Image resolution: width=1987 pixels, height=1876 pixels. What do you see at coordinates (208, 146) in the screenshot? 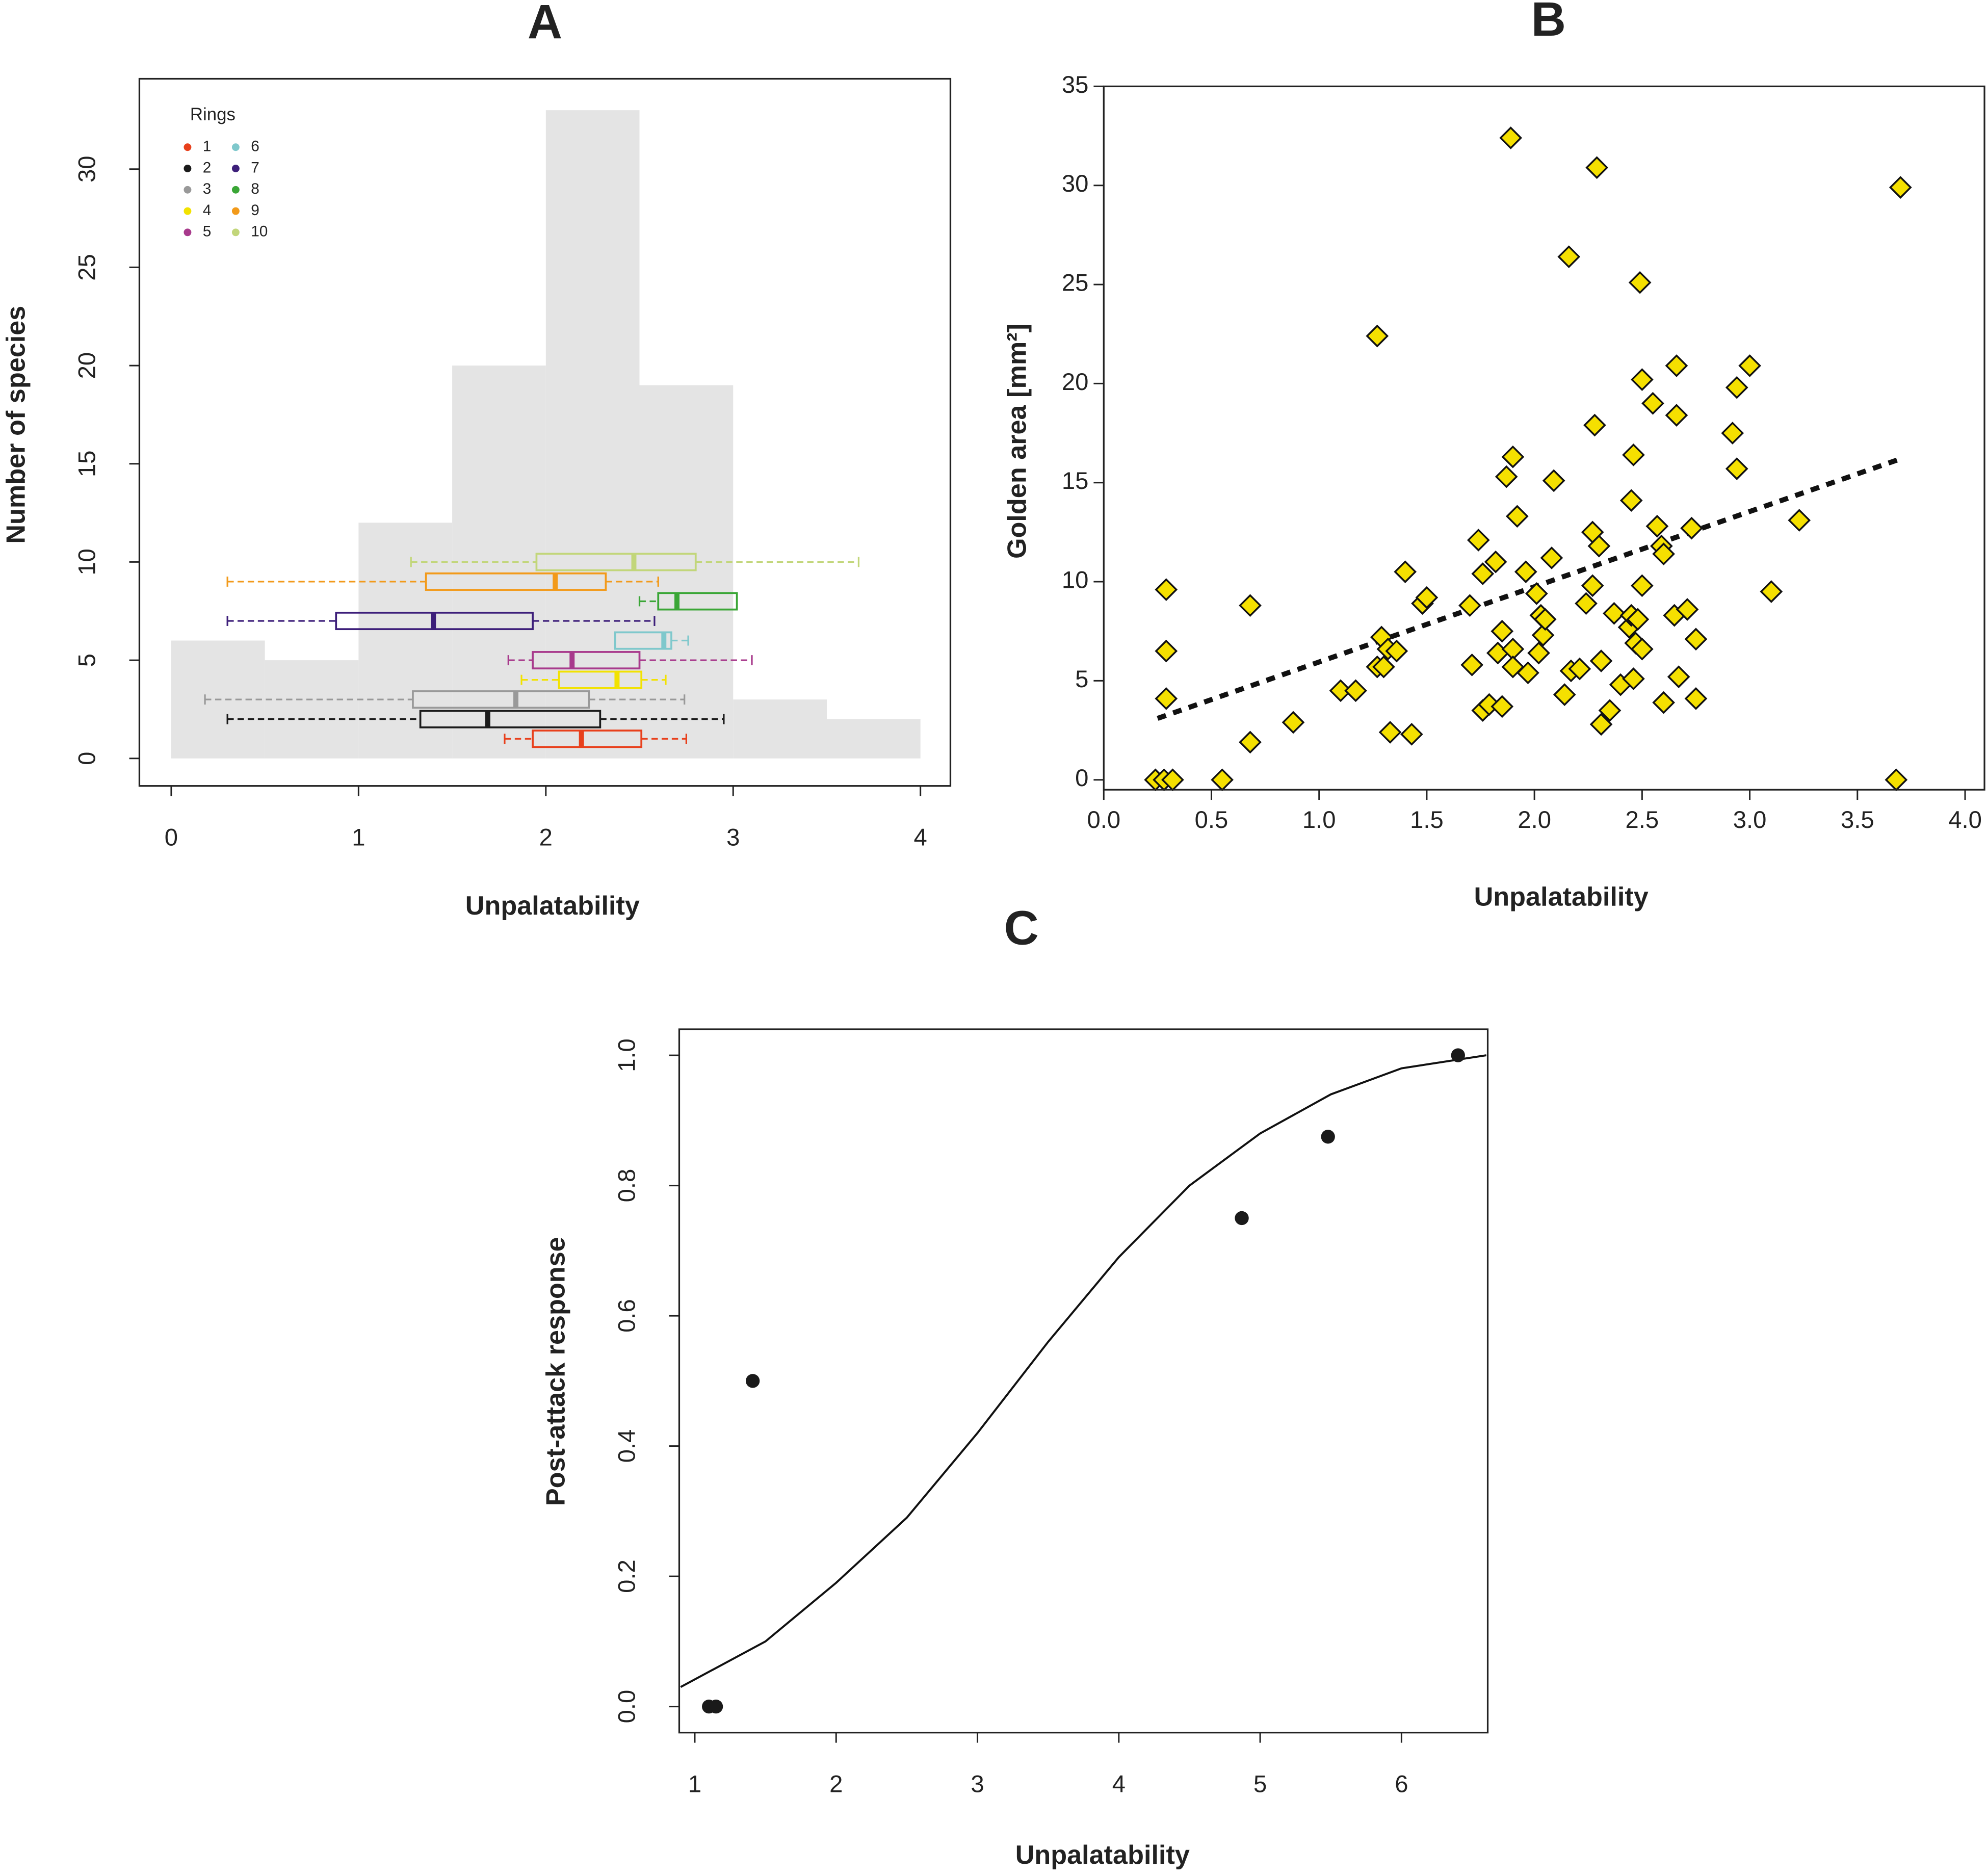
I see `legend-label: 1` at bounding box center [208, 146].